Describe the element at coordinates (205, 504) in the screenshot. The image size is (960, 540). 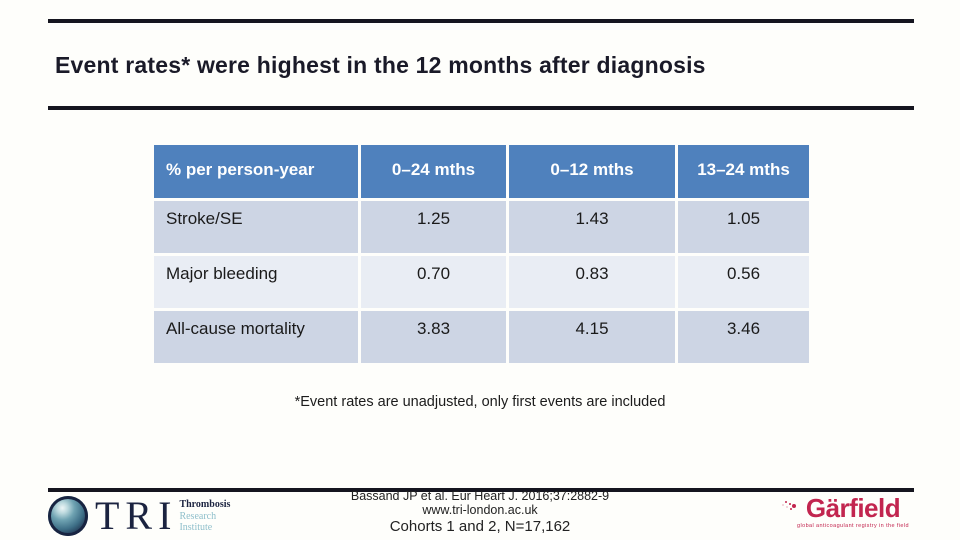
I see `tri-line-thrombosis: Thrombosis` at that location.